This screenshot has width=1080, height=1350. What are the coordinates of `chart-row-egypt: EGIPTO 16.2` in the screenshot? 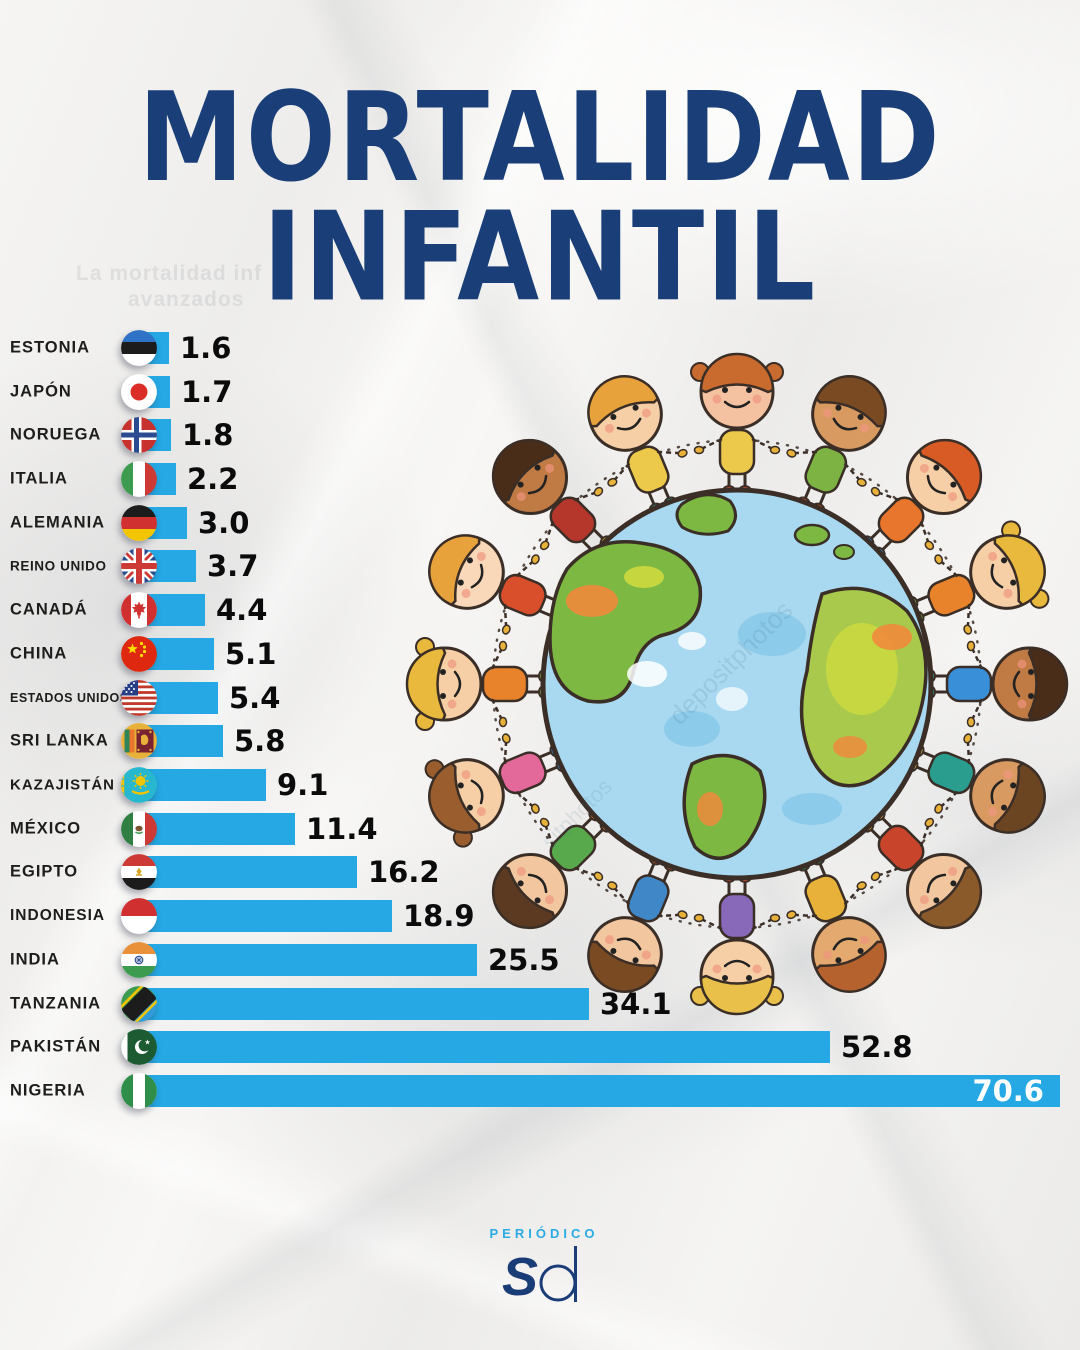 It's located at (540, 873).